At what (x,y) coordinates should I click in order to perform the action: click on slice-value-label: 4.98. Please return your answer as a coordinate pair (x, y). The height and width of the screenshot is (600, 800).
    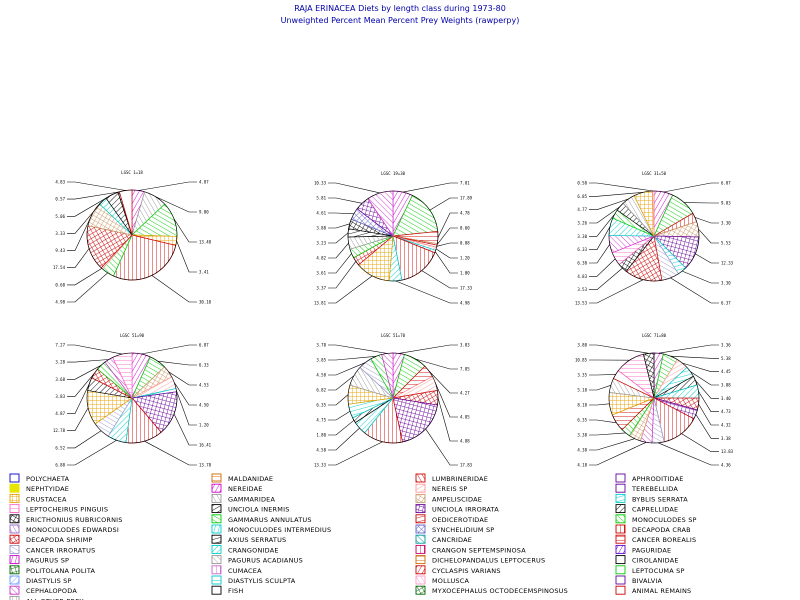
    Looking at the image, I should click on (465, 303).